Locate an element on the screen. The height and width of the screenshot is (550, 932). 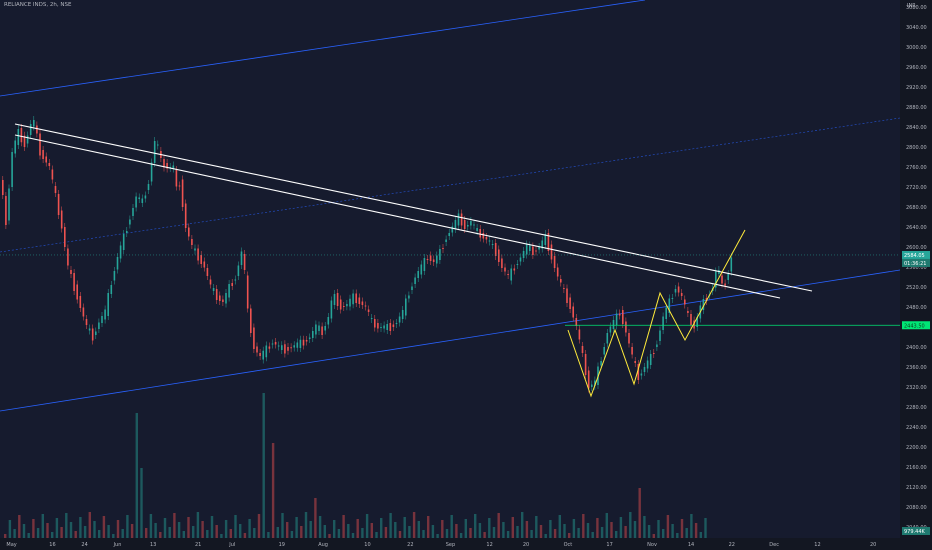
x-tick-label: 19 is located at coordinates (282, 545).